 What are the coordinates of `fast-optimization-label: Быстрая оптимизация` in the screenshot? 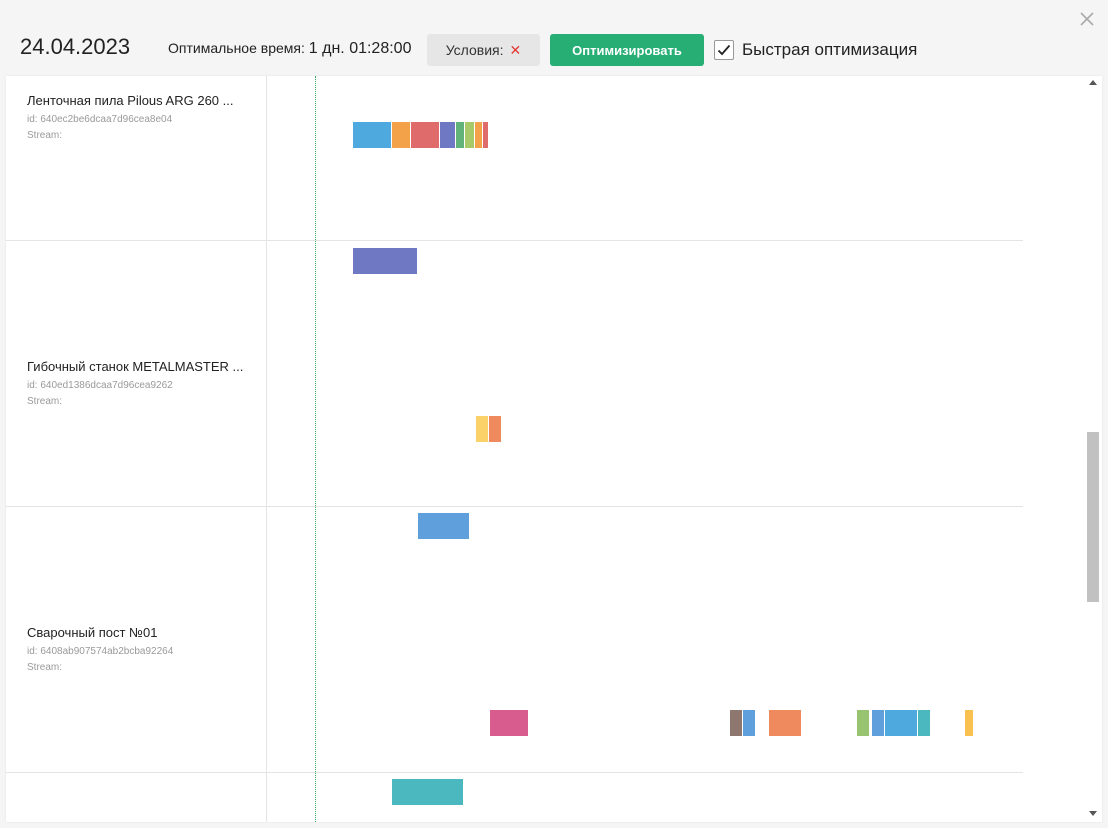 It's located at (830, 49).